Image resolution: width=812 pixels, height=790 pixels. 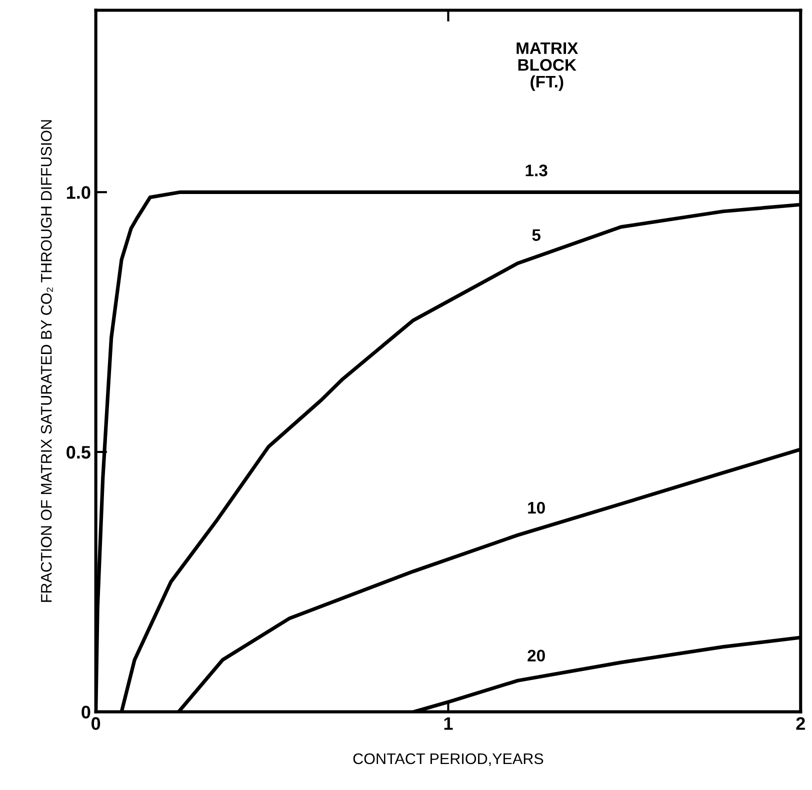 I want to click on y-tick-label: 0, so click(x=86, y=712).